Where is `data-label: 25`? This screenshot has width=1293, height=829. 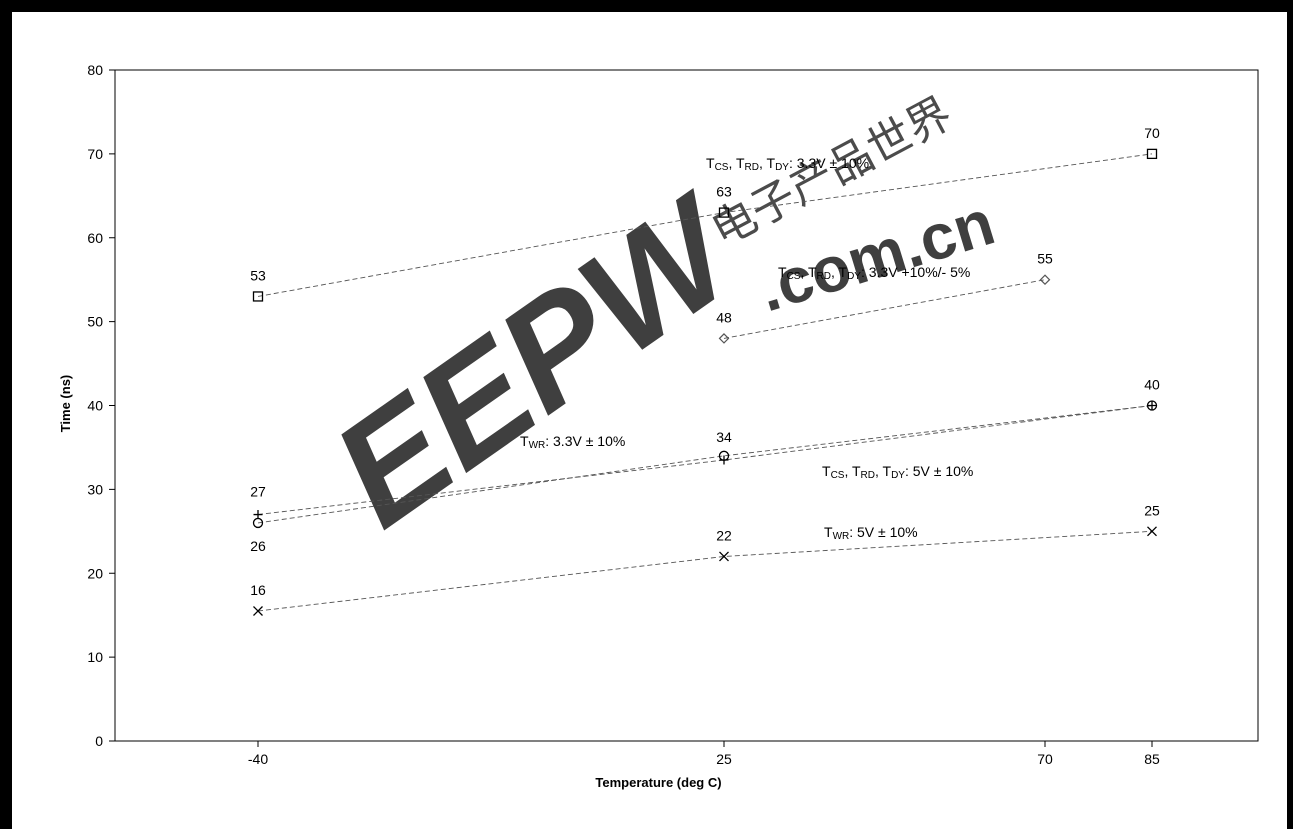 data-label: 25 is located at coordinates (1152, 510).